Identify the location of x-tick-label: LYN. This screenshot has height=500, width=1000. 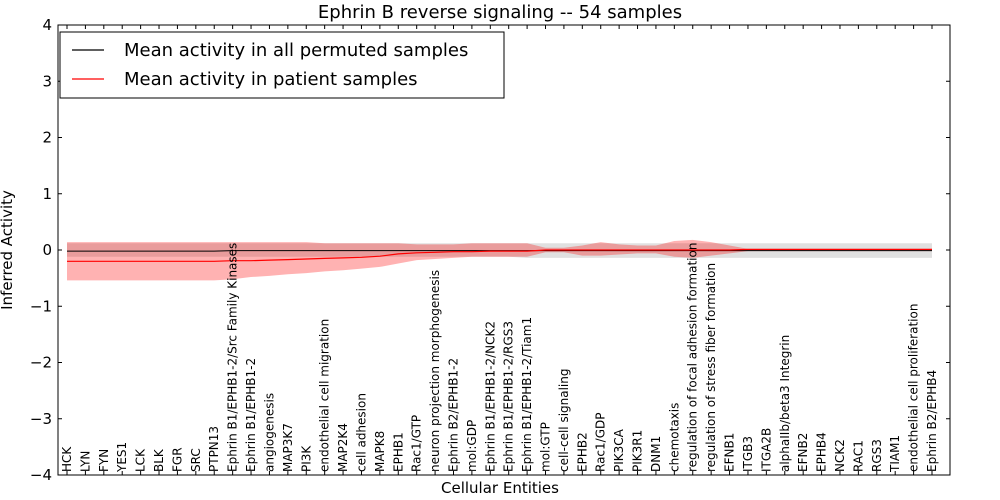
(85, 461).